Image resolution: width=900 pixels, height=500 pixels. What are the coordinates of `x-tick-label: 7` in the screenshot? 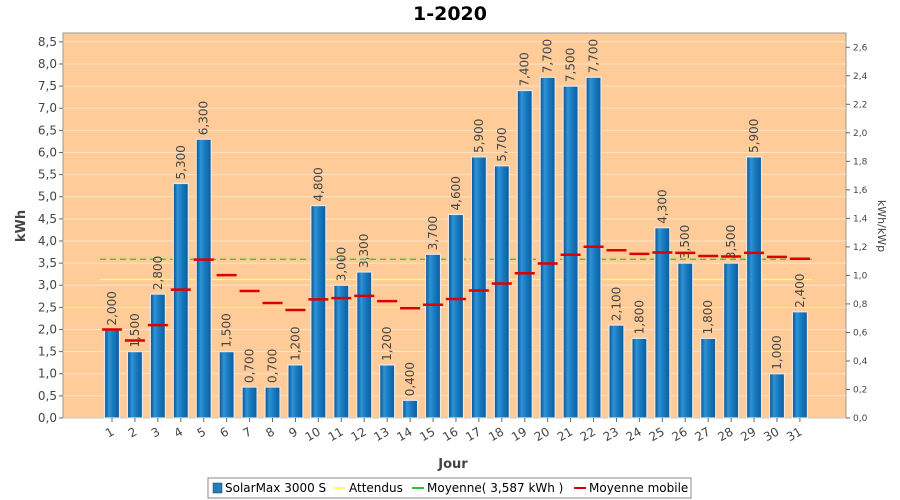 It's located at (247, 432).